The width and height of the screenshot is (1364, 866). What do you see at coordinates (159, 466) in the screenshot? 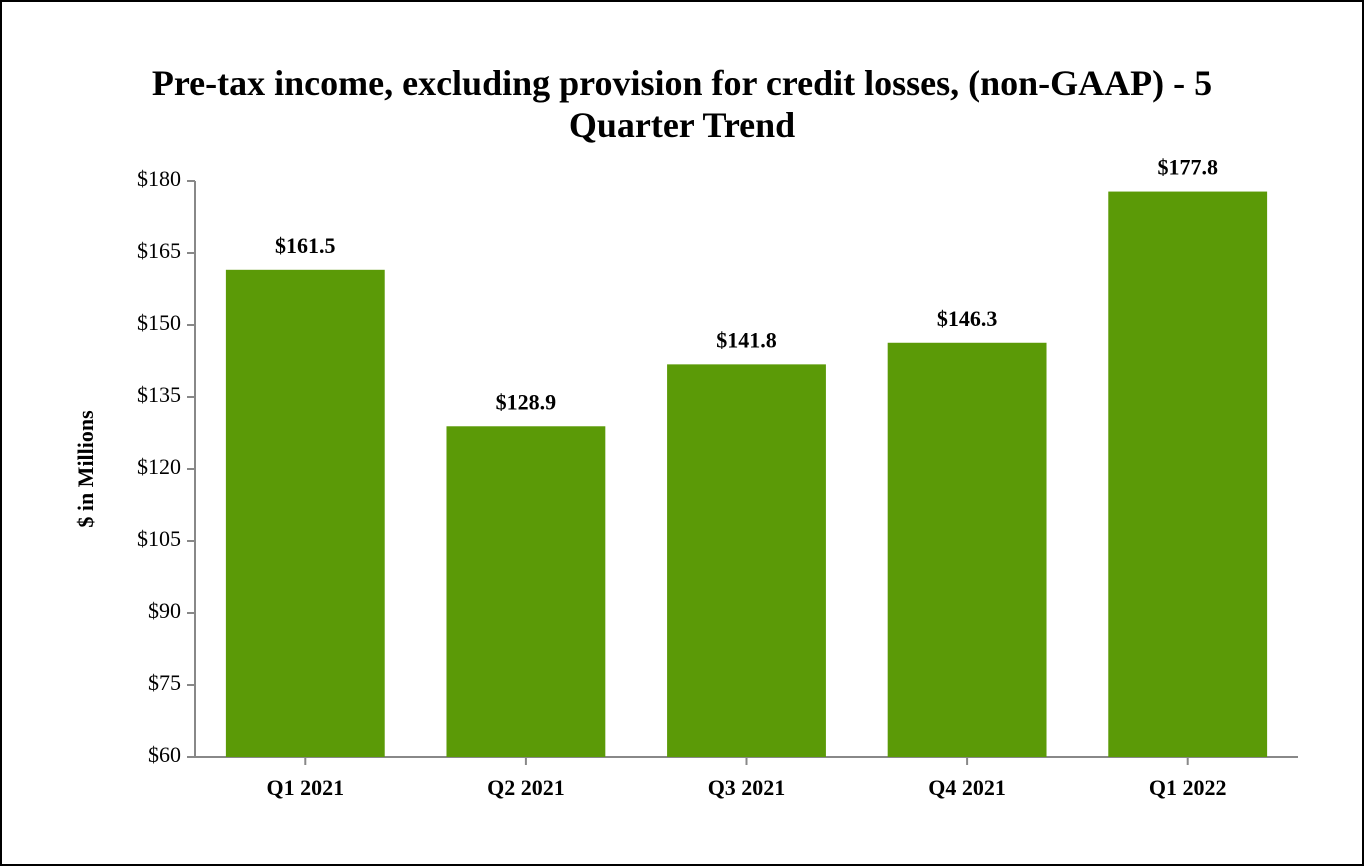
I see `y-tick-label: $120` at bounding box center [159, 466].